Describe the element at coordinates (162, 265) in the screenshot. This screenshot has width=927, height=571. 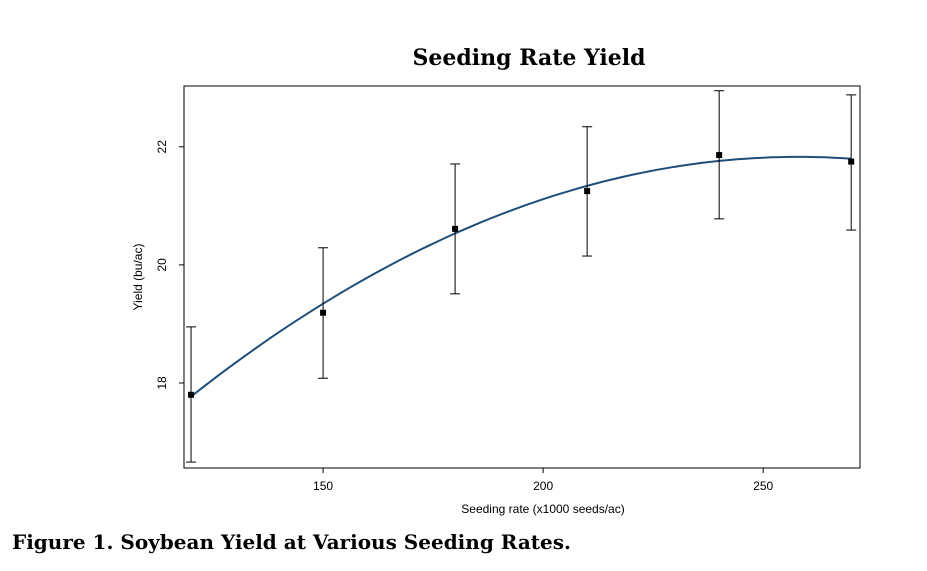
I see `y-tick-label: 20` at that location.